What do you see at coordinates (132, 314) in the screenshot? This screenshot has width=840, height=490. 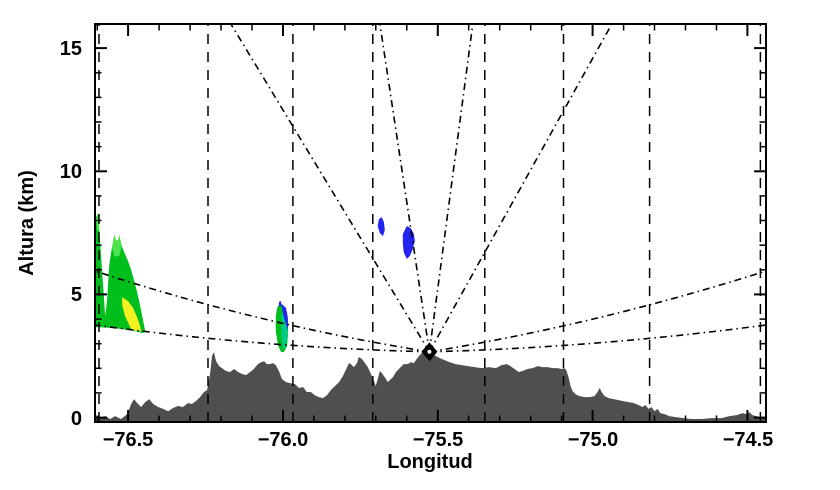 I see `echo-region-west-cell-yellow-core` at bounding box center [132, 314].